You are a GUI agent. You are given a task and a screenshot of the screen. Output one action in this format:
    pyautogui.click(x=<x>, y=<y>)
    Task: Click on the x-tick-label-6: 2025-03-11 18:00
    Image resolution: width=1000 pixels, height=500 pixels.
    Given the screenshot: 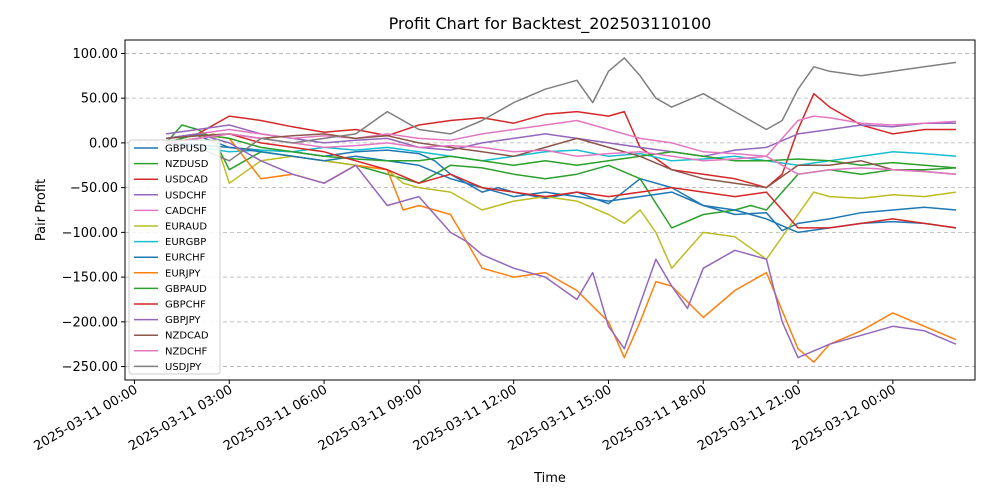 What is the action you would take?
    pyautogui.click(x=654, y=418)
    